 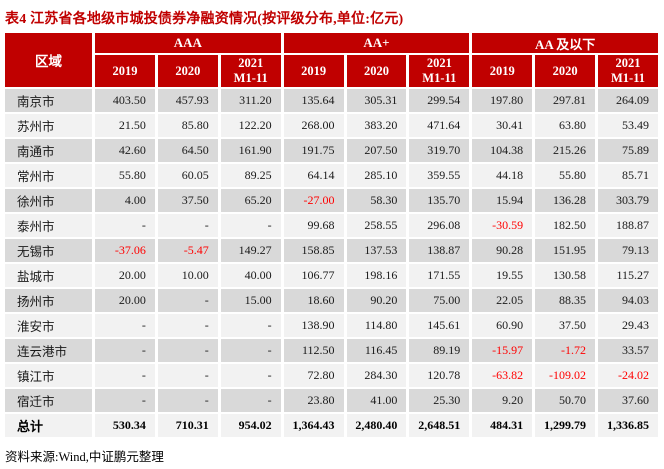 What do you see at coordinates (204, 19) in the screenshot?
I see `table-title: 表4 江苏省各地级市城投债券净融资情况(按评级分布,单位:亿元)` at bounding box center [204, 19].